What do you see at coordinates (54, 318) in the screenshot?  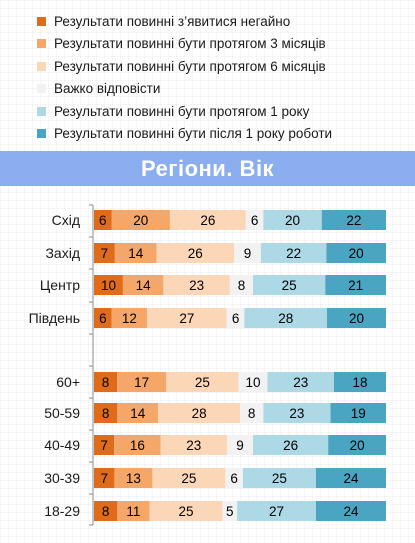 I see `category-label: Південь` at bounding box center [54, 318].